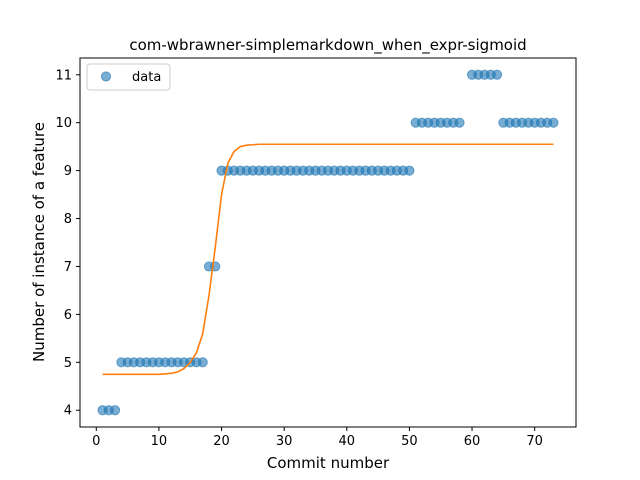 Image resolution: width=640 pixels, height=480 pixels. I want to click on y-tick-label: 4, so click(68, 411).